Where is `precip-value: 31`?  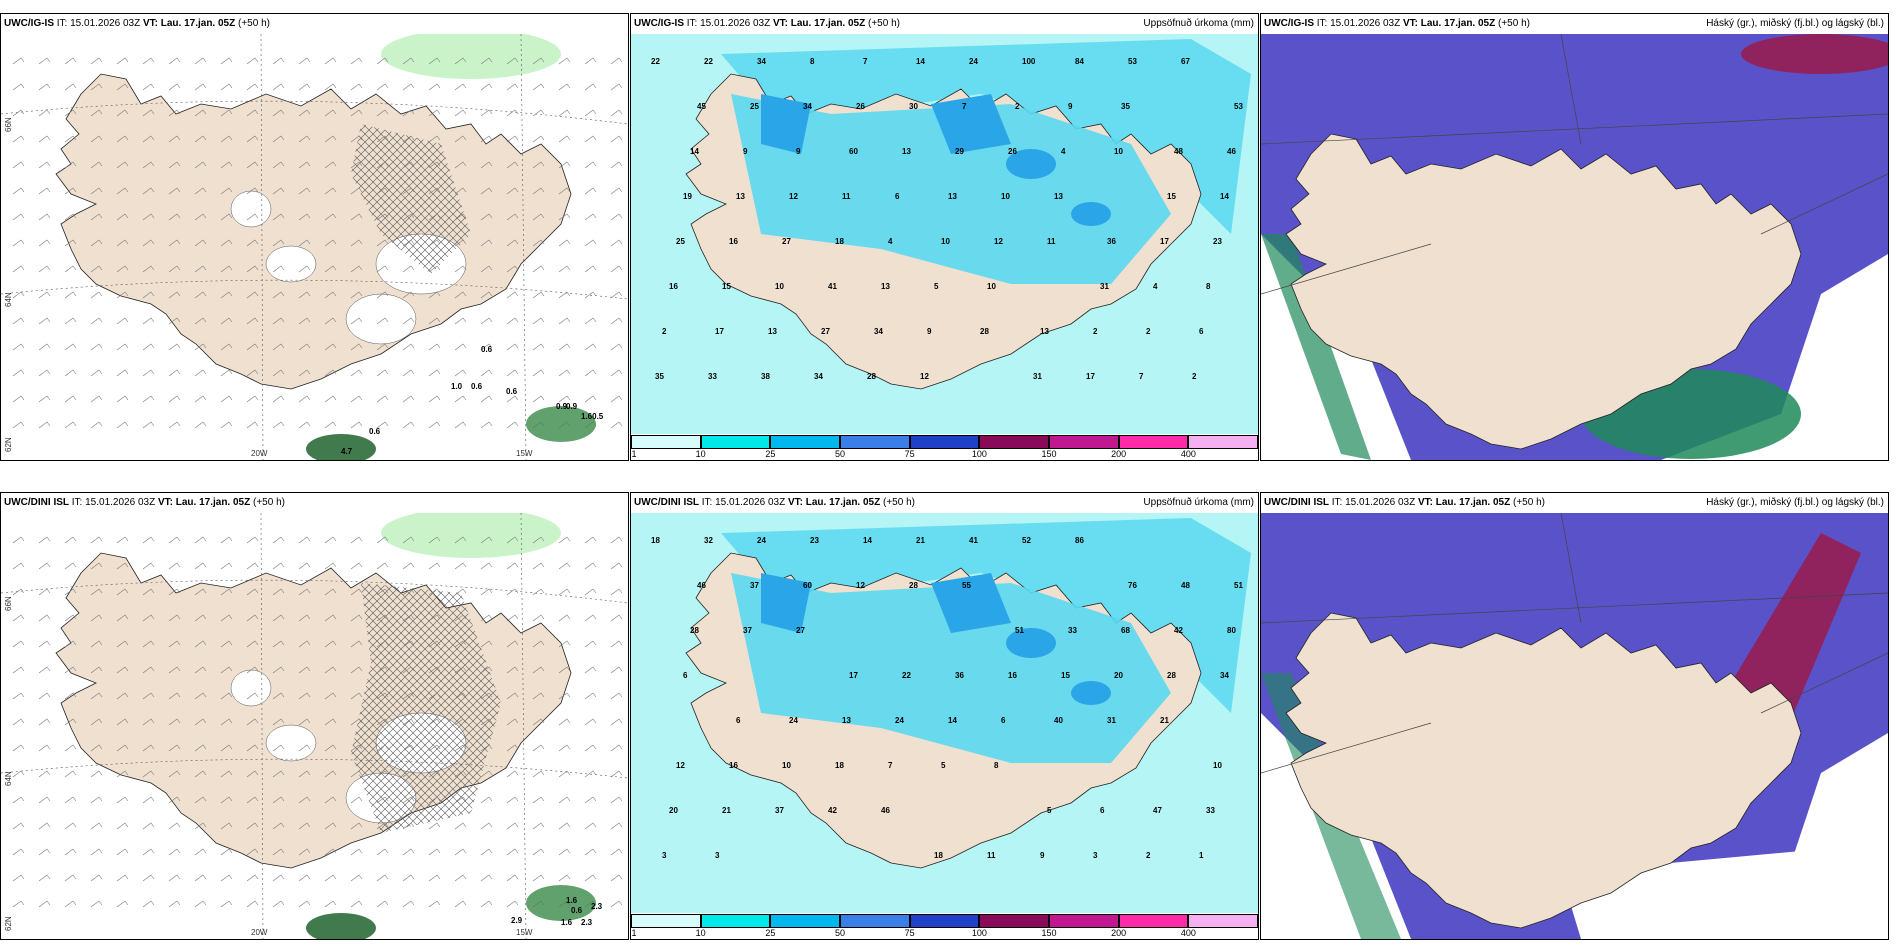 precip-value: 31 is located at coordinates (1111, 720).